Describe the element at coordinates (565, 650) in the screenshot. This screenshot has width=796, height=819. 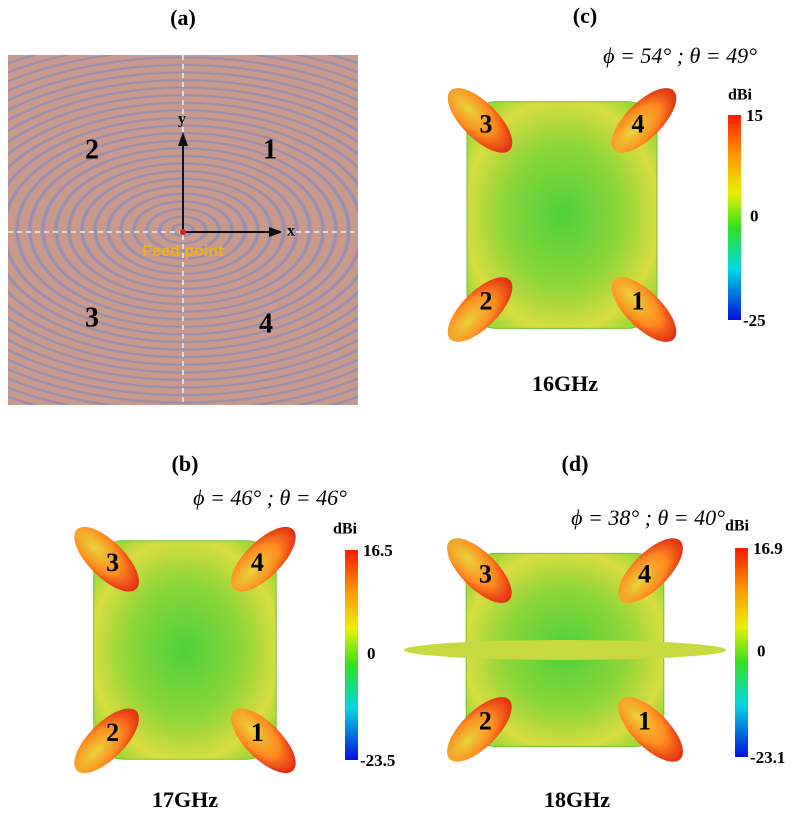
I see `pattern-side-lobe` at that location.